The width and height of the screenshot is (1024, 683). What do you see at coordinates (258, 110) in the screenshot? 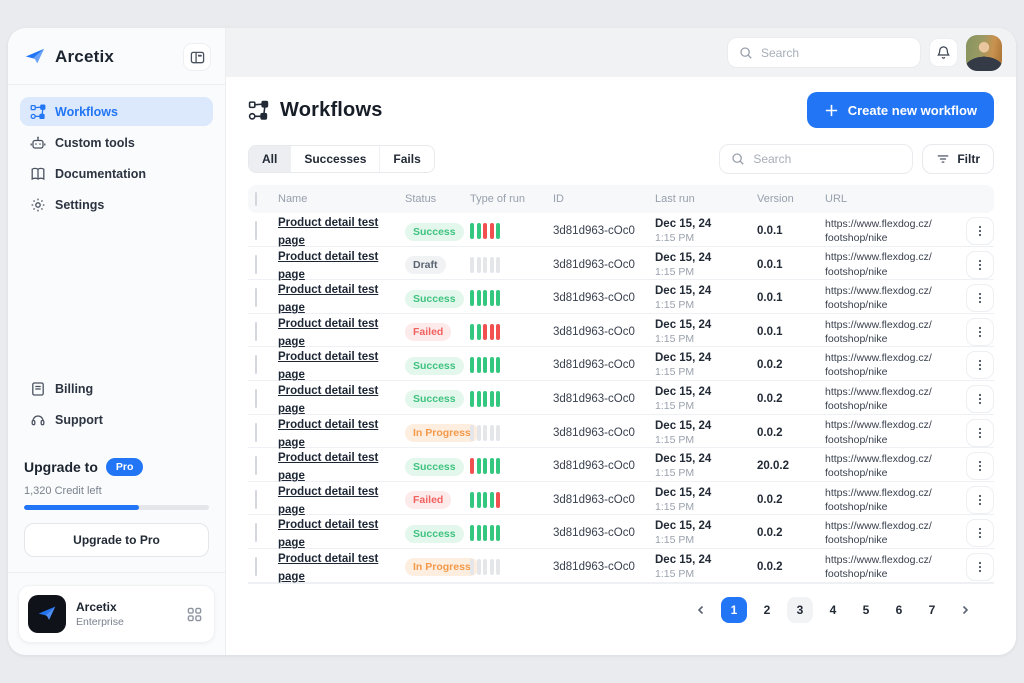
I see `workflows-title-icon` at bounding box center [258, 110].